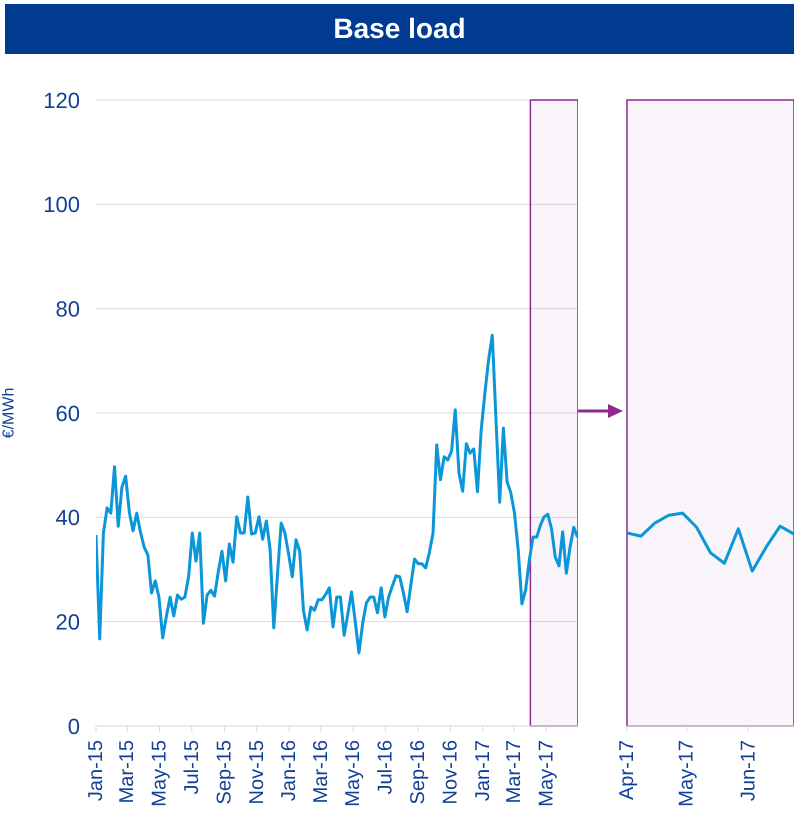  I want to click on x-tick-label: Nov-16, so click(450, 772).